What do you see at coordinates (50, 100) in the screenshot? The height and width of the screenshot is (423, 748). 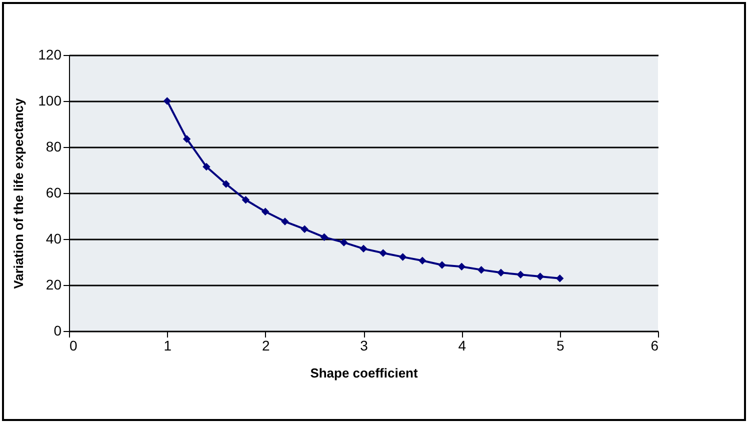 I see `y-tick-label: 100` at bounding box center [50, 100].